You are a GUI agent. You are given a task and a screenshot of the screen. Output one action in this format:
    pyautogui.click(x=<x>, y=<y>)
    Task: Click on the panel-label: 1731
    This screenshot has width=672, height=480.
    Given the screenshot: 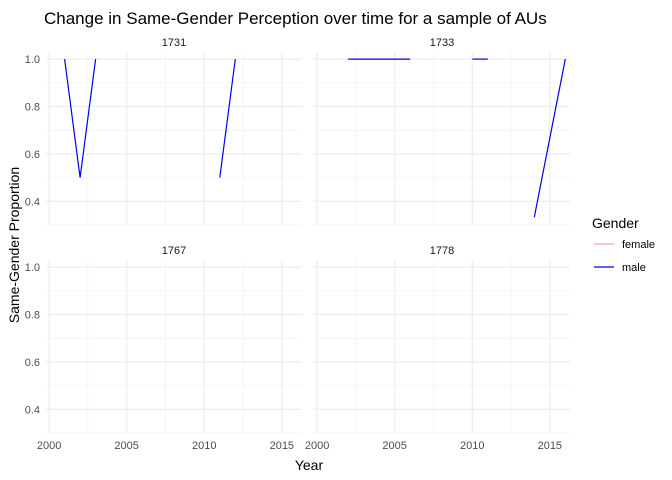 What is the action you would take?
    pyautogui.click(x=174, y=43)
    